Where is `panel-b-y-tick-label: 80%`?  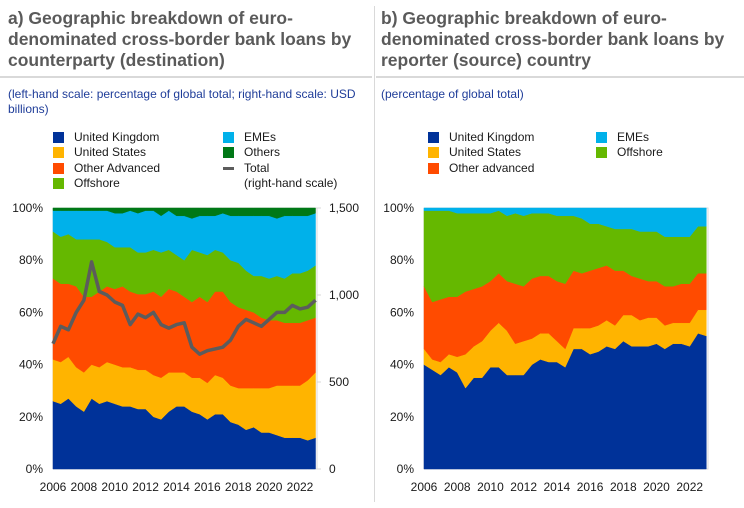 panel-b-y-tick-label: 80% is located at coordinates (402, 260).